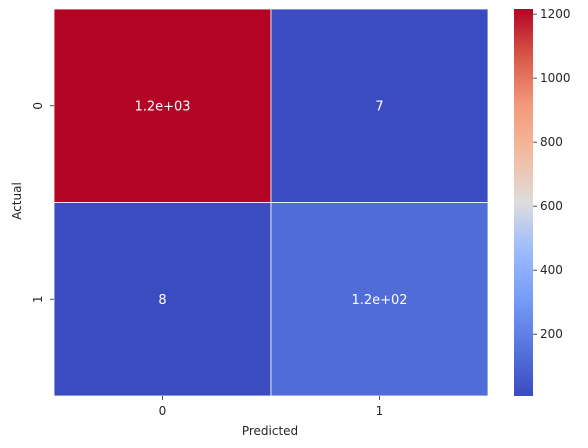 The width and height of the screenshot is (588, 448). Describe the element at coordinates (551, 142) in the screenshot. I see `colorbar-tick-label: 800` at that location.